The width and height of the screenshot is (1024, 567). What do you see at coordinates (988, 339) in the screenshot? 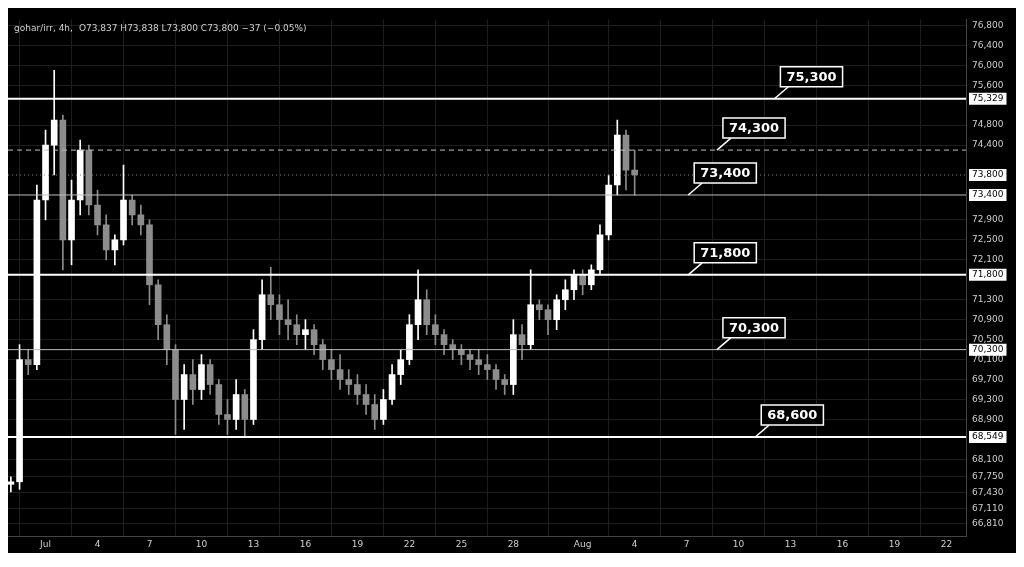
I see `y-tick-label: 70,500` at bounding box center [988, 339].